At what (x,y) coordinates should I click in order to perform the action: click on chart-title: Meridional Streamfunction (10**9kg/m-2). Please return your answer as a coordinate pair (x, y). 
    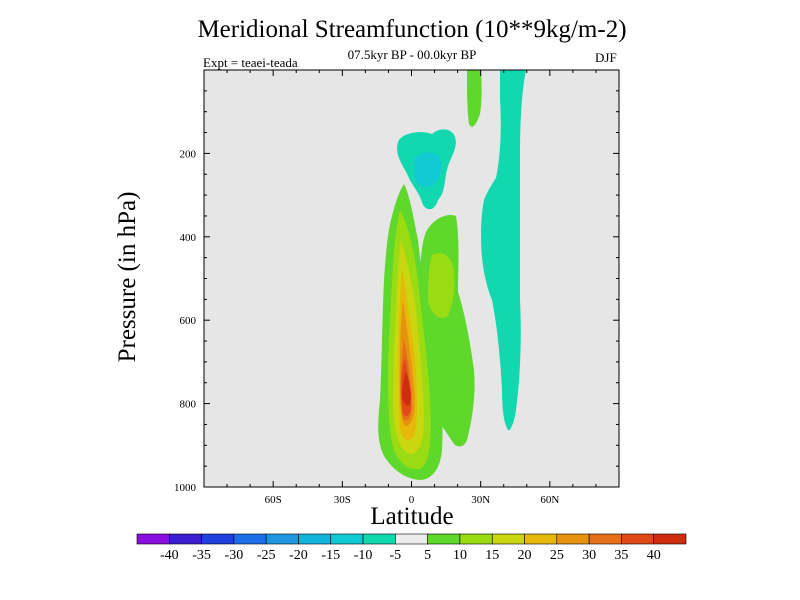
    Looking at the image, I should click on (412, 29).